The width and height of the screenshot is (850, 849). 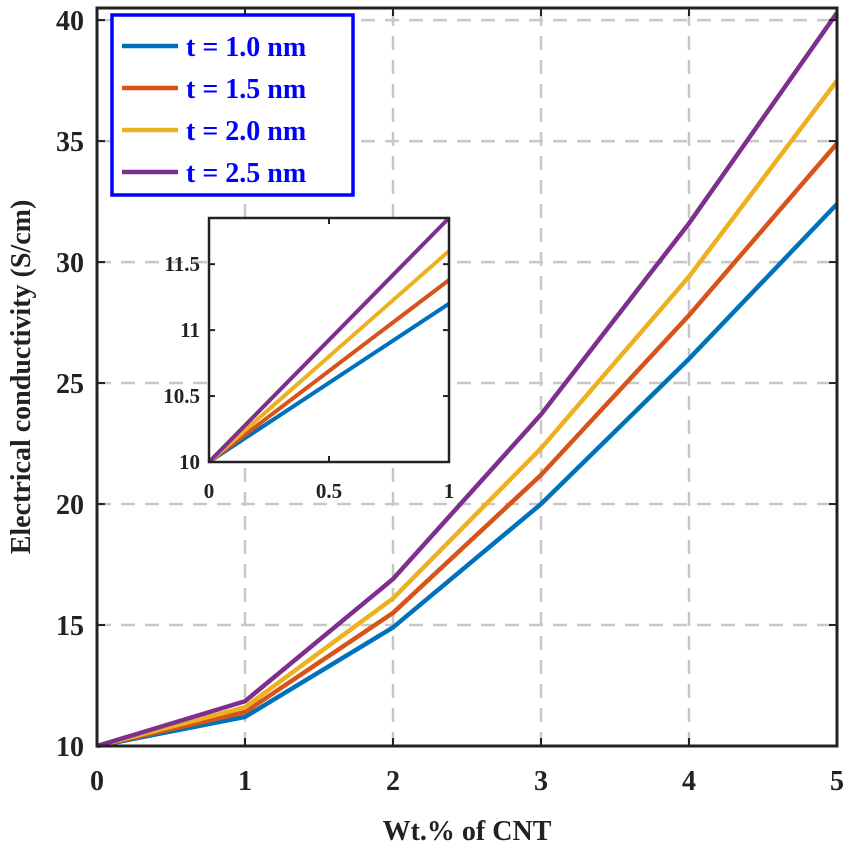 I want to click on main-y-tick-label: 10, so click(x=70, y=747).